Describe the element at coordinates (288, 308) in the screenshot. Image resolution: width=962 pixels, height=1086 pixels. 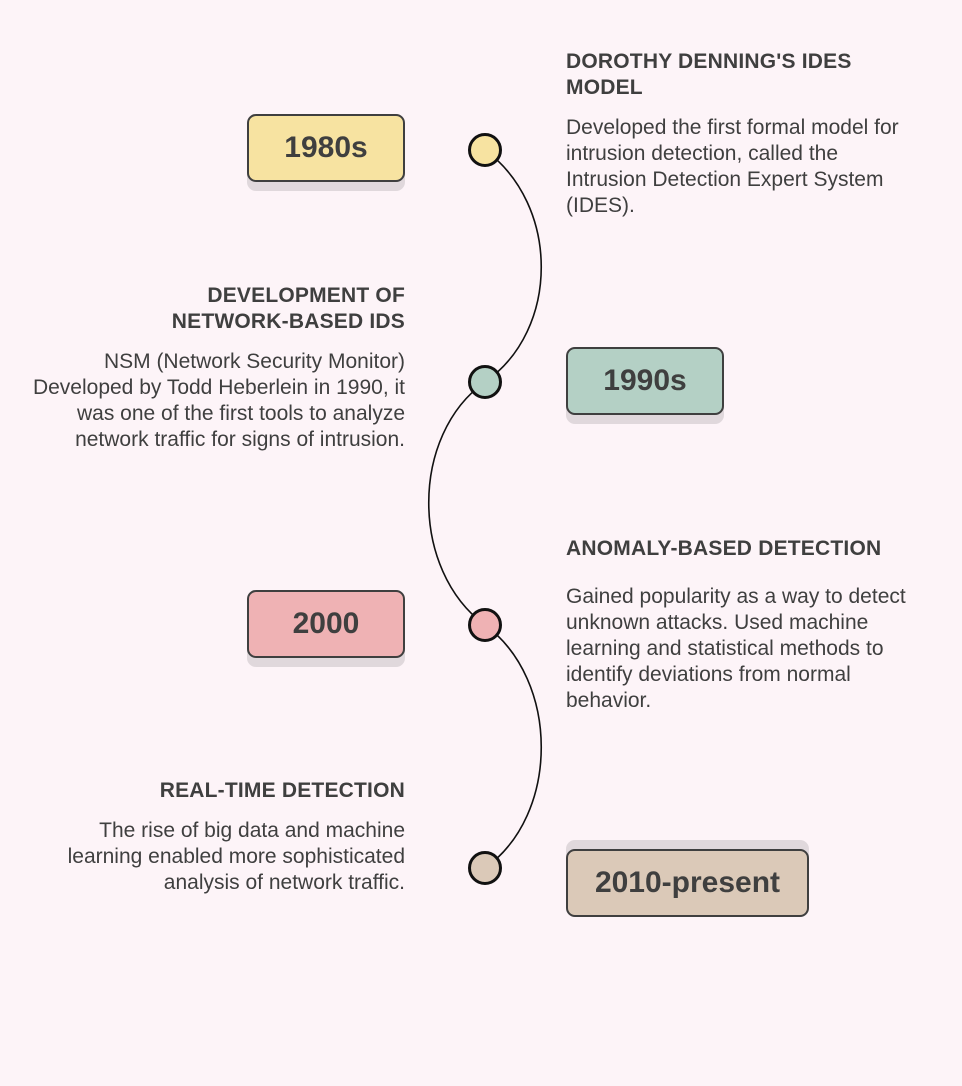
I see `event-title: DEVELOPMENT OF NETWORK-BASED IDS` at that location.